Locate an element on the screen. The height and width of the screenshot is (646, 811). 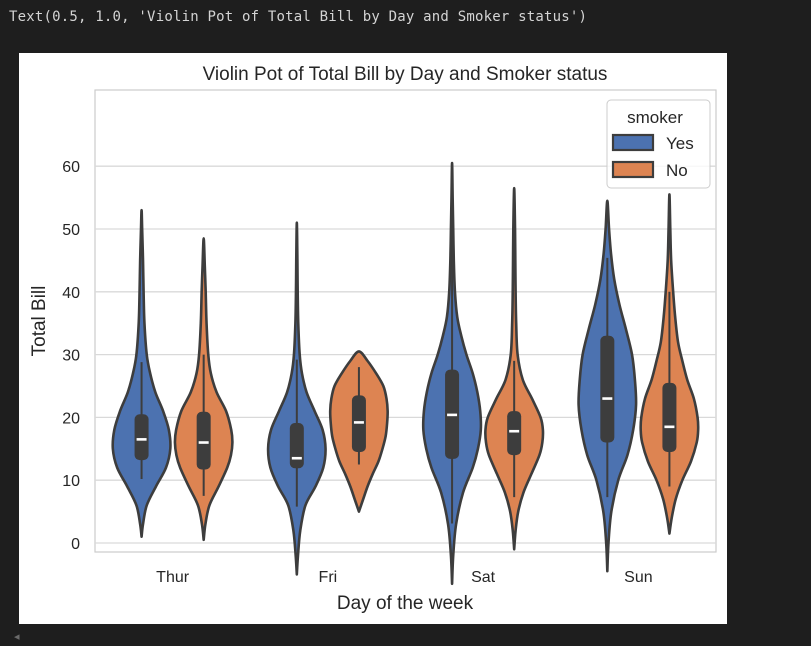
legend-label-yes: Yes is located at coordinates (680, 143).